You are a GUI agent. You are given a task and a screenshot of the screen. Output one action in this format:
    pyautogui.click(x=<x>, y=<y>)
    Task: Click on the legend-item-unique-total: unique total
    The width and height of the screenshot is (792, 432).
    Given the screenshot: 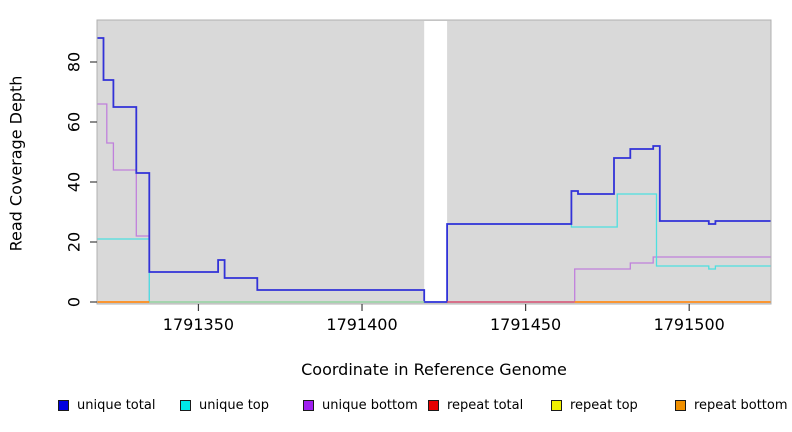 What is the action you would take?
    pyautogui.click(x=106, y=405)
    